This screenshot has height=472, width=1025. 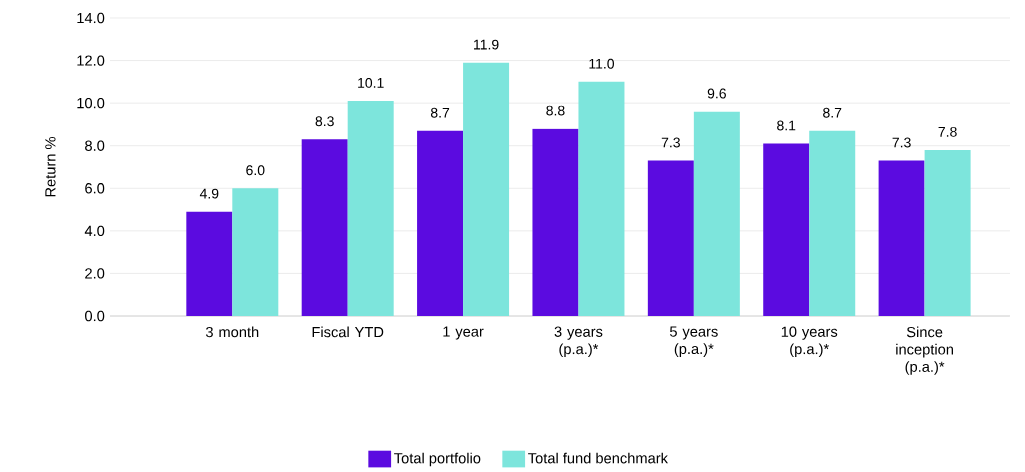 I want to click on data-label: 10.1, so click(x=371, y=82).